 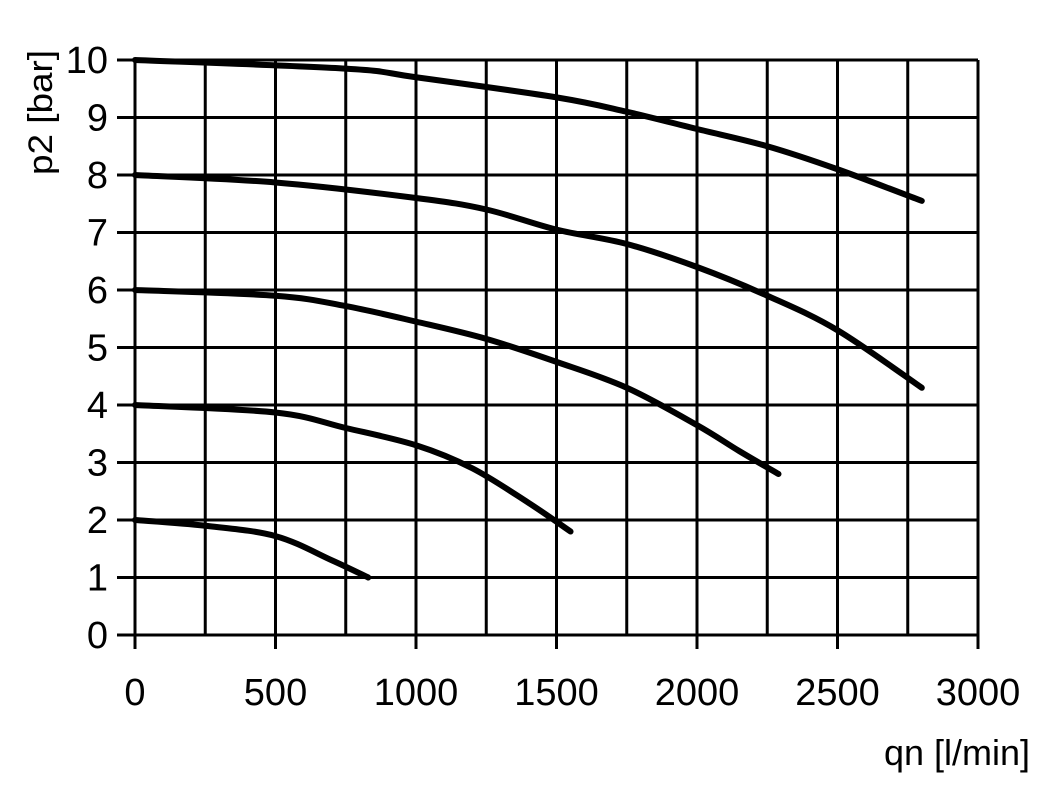 I want to click on y-tick-label: 3, so click(x=97, y=464).